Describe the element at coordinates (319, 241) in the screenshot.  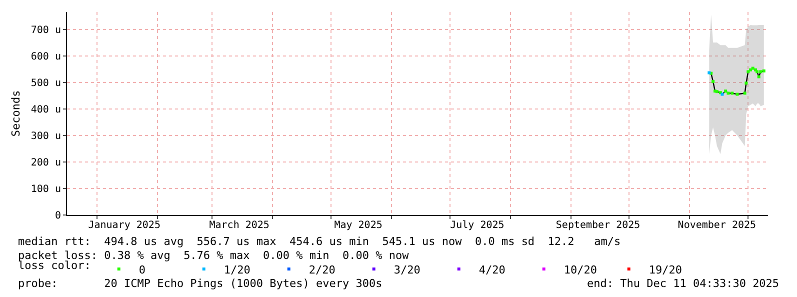
I see `text: median rtt: 494.8 us avg 556.7 us max 454.6 us min 545.1 us now 0.0 ms sd 12.2 am/s` at that location.